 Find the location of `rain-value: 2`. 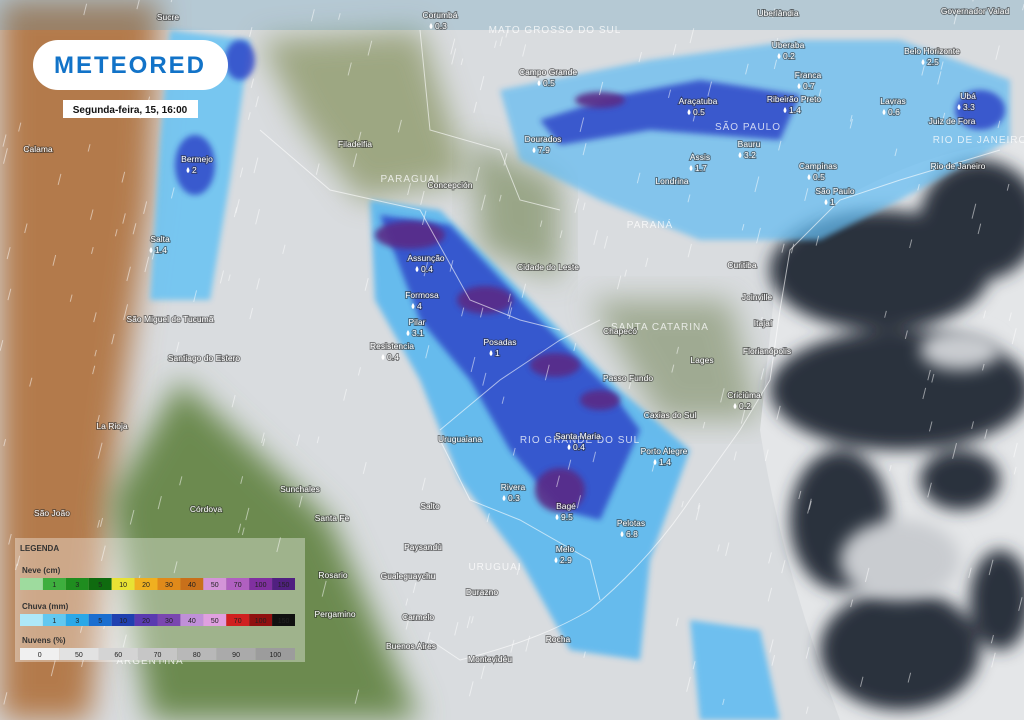

rain-value: 2 is located at coordinates (194, 170).